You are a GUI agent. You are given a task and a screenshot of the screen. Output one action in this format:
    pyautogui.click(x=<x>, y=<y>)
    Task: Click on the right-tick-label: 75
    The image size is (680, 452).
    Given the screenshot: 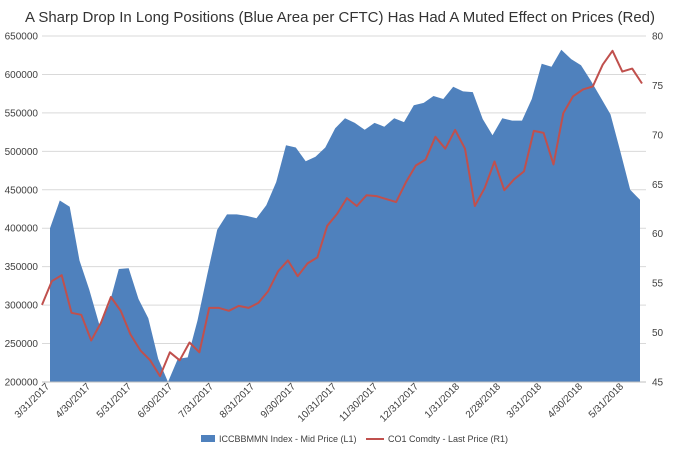 What is the action you would take?
    pyautogui.click(x=658, y=86)
    